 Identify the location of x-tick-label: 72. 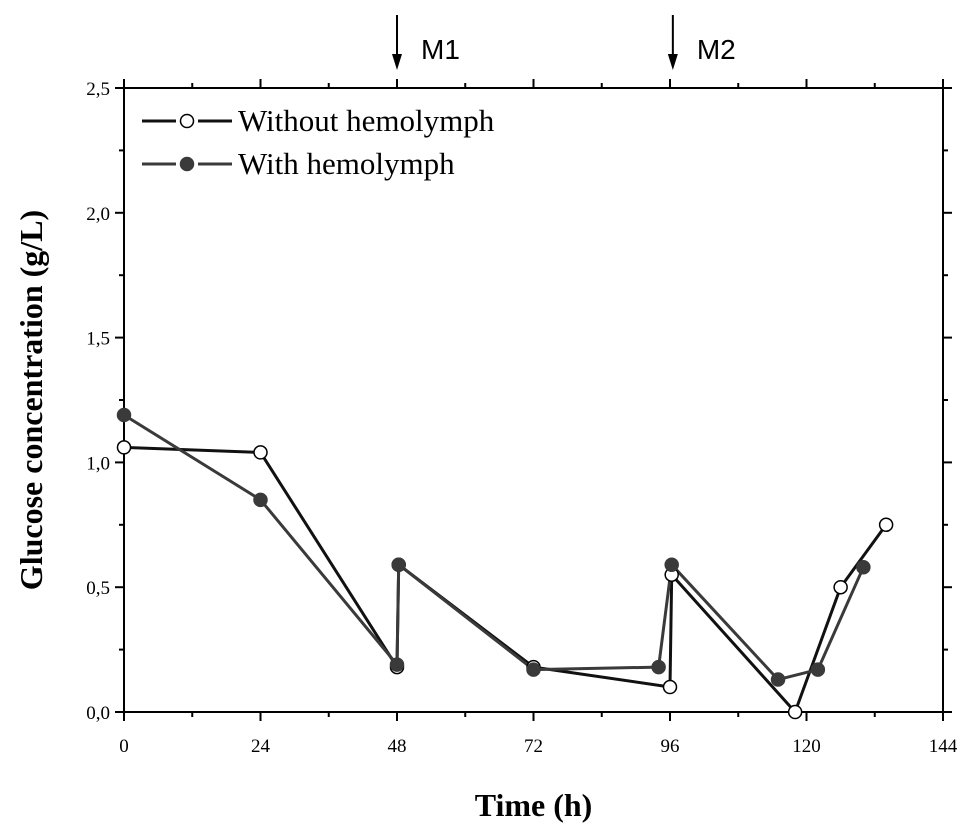
(533, 746).